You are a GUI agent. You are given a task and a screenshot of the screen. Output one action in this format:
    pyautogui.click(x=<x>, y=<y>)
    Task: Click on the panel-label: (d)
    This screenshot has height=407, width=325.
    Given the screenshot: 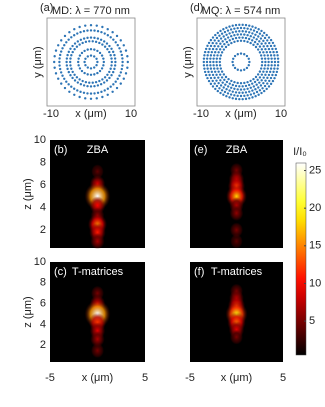 What is the action you would take?
    pyautogui.click(x=196, y=8)
    